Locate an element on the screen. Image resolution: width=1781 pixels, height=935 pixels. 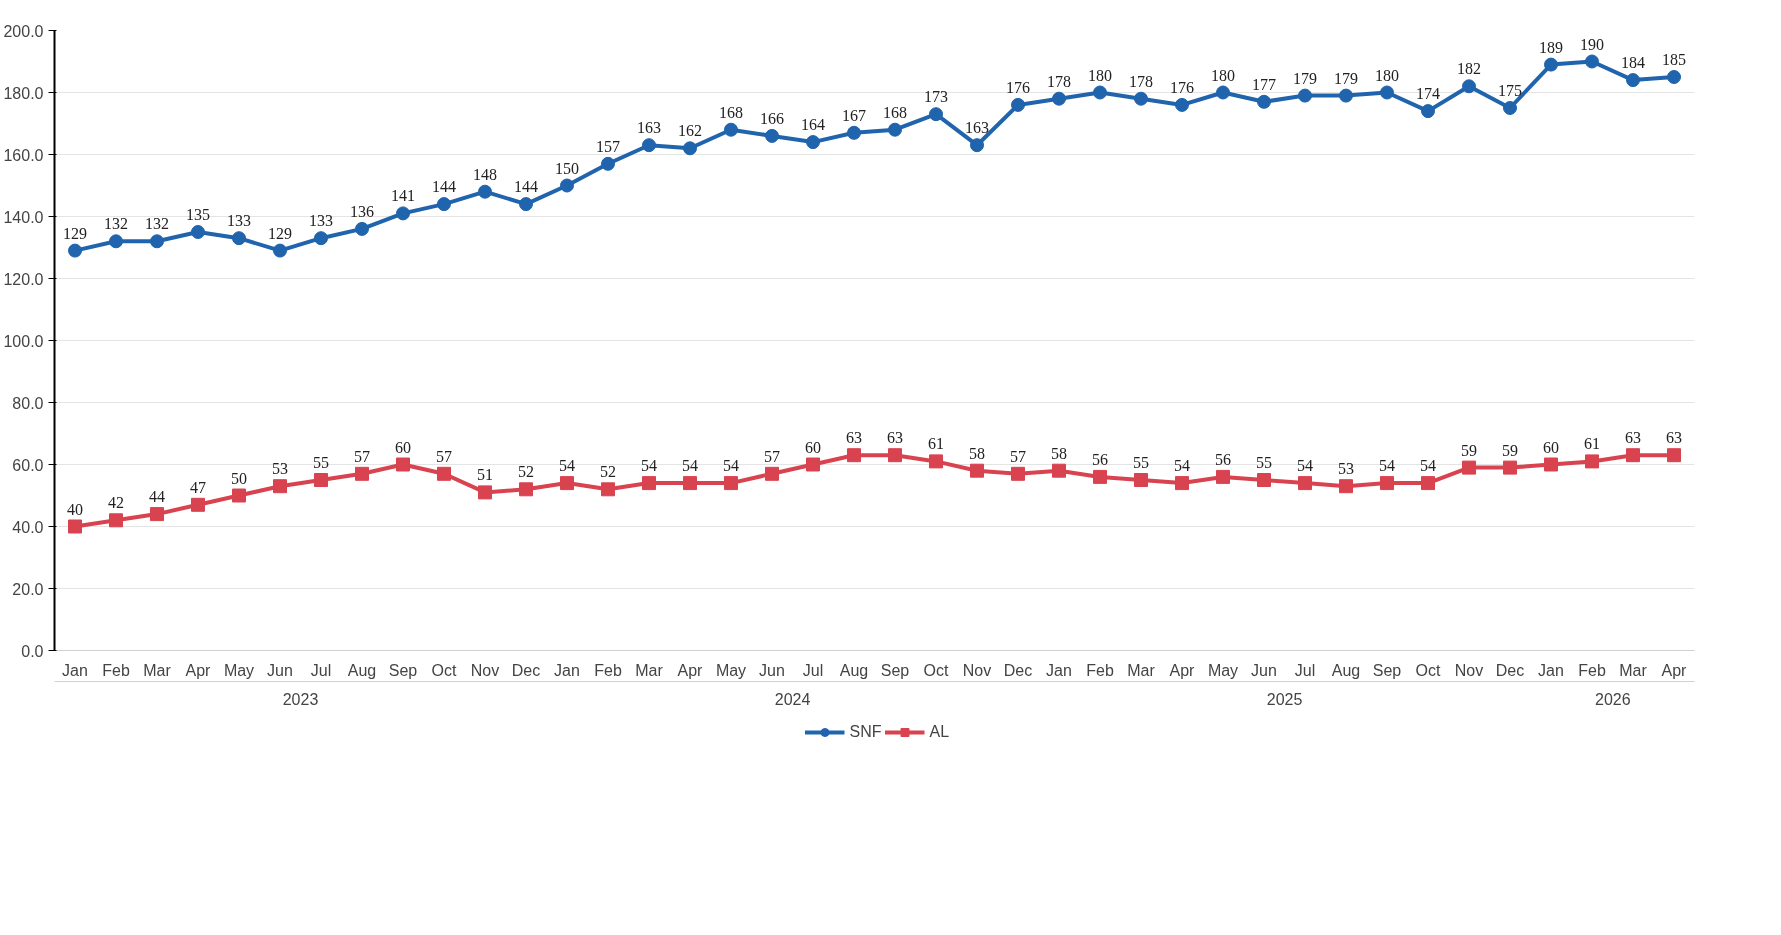
data-label: 148 is located at coordinates (485, 174).